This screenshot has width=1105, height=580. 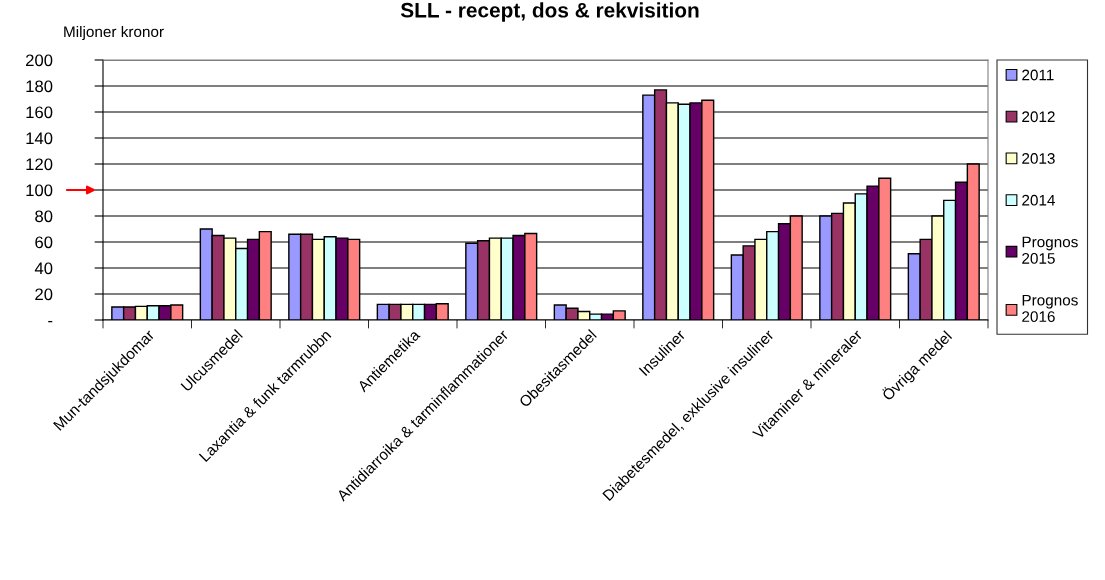 What do you see at coordinates (39, 86) in the screenshot?
I see `y-tick-label: 180` at bounding box center [39, 86].